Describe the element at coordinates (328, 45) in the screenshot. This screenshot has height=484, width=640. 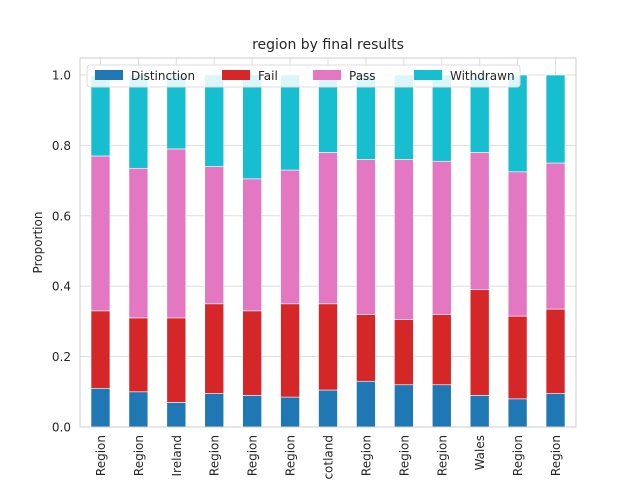
I see `chart-title: region by final results` at that location.